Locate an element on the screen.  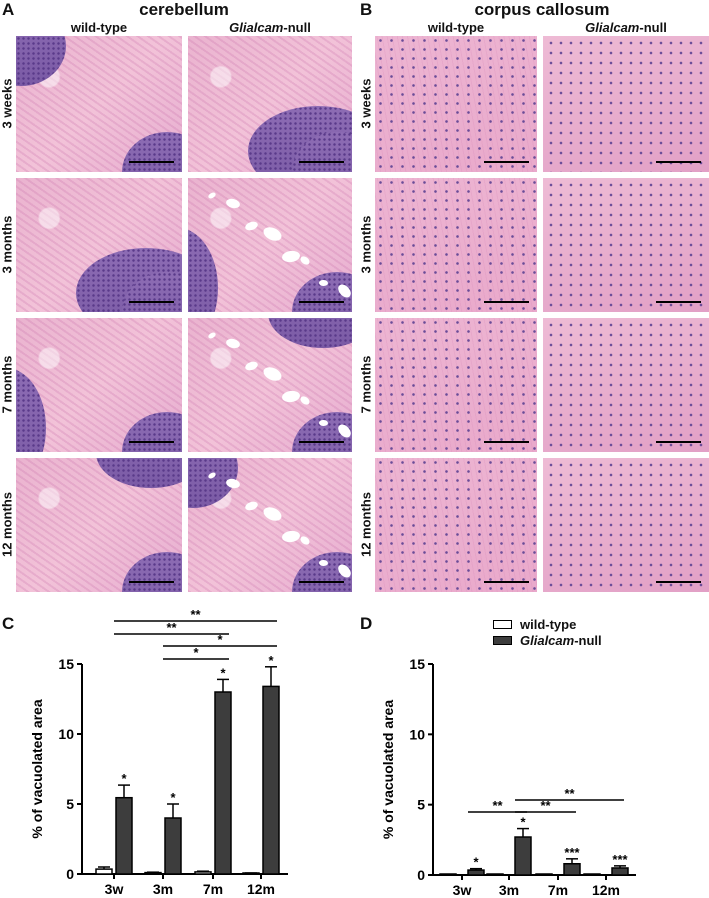
panel-a-title: cerebellum is located at coordinates (184, 9).